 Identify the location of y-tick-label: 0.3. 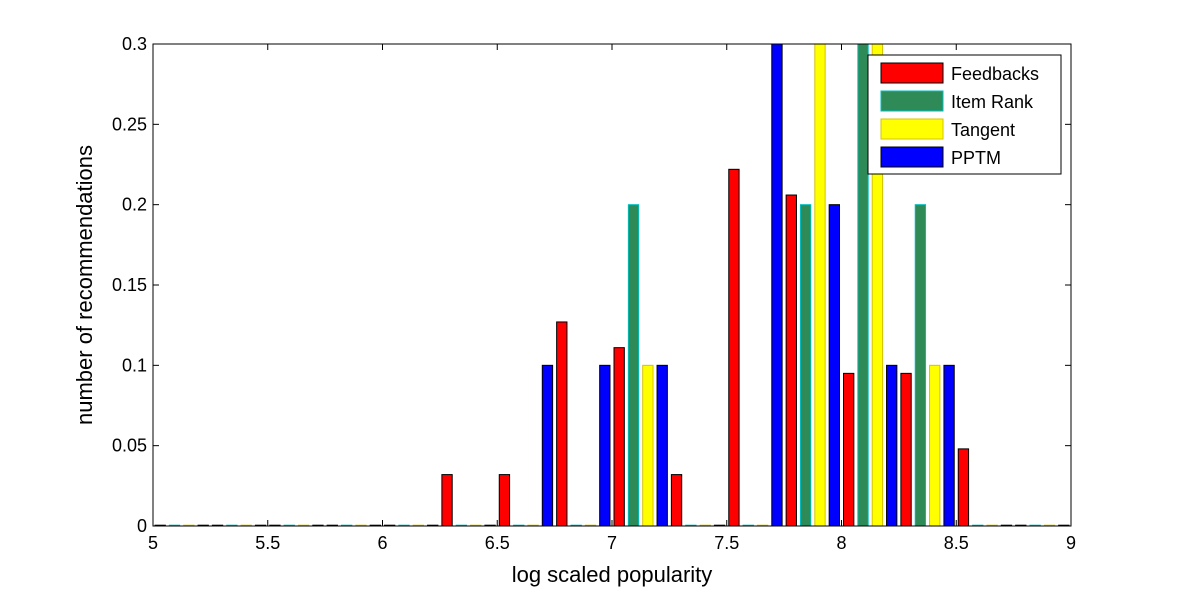
(134, 44).